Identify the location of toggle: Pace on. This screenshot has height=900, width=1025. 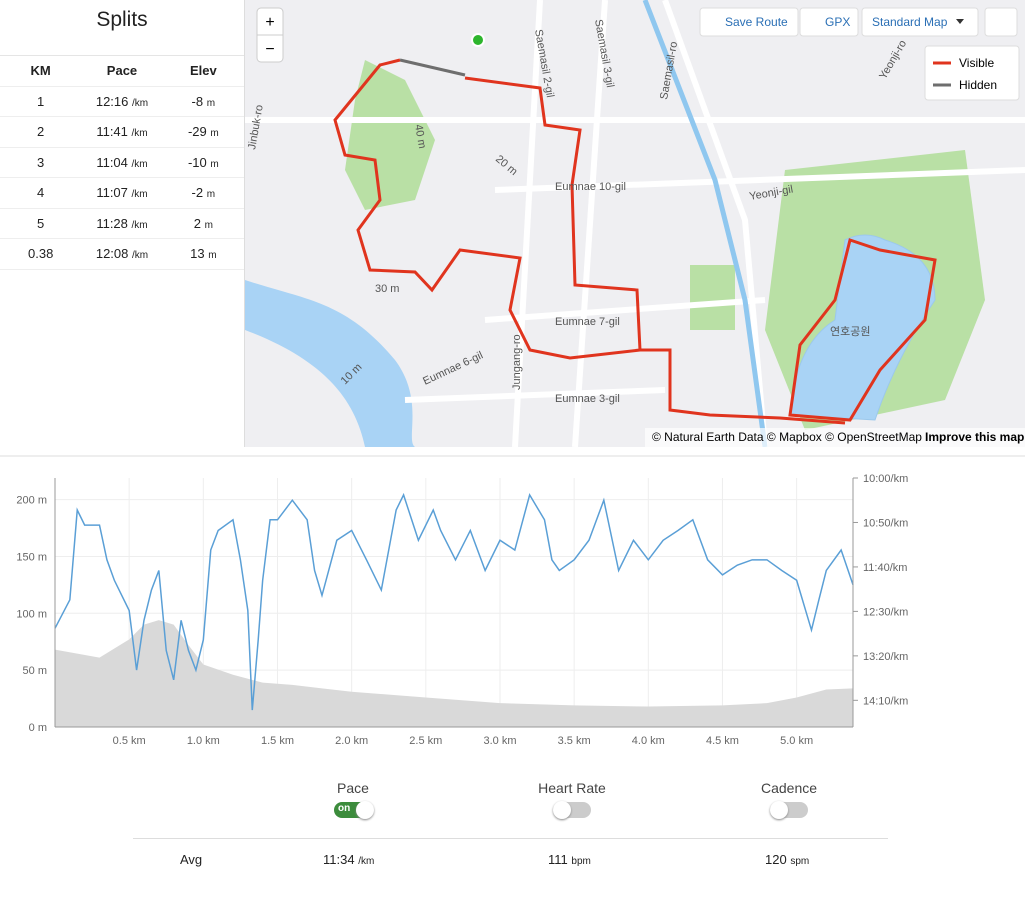
(353, 799).